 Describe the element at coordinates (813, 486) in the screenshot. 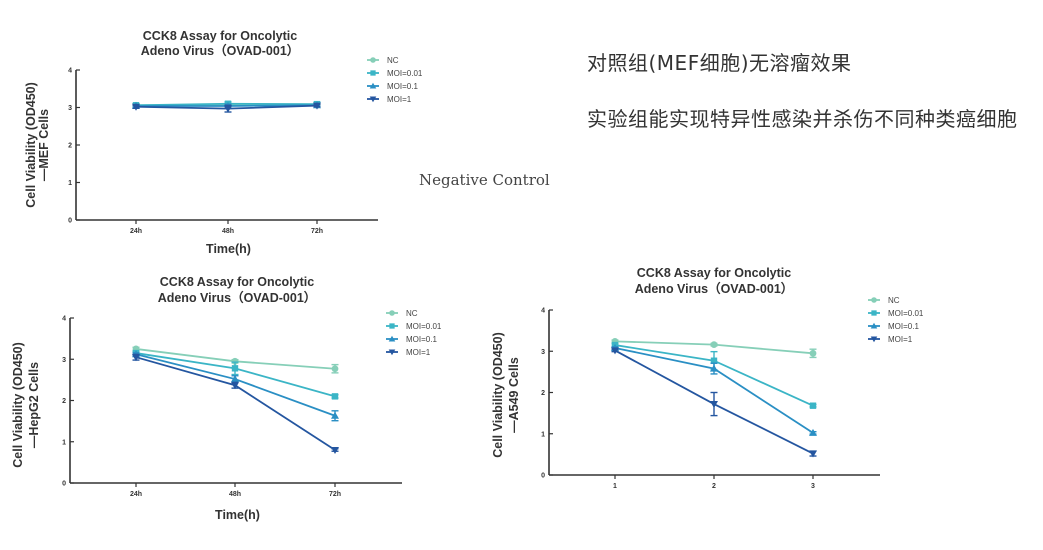

I see `x-tick-label: 3` at that location.